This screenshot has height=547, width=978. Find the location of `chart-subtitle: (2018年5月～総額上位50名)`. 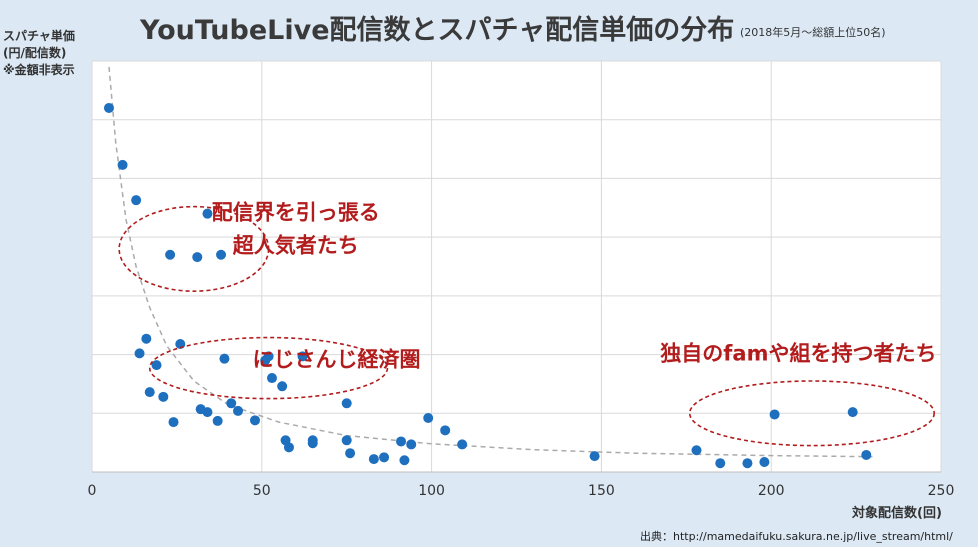

chart-subtitle: (2018年5月～総額上位50名) is located at coordinates (813, 32).